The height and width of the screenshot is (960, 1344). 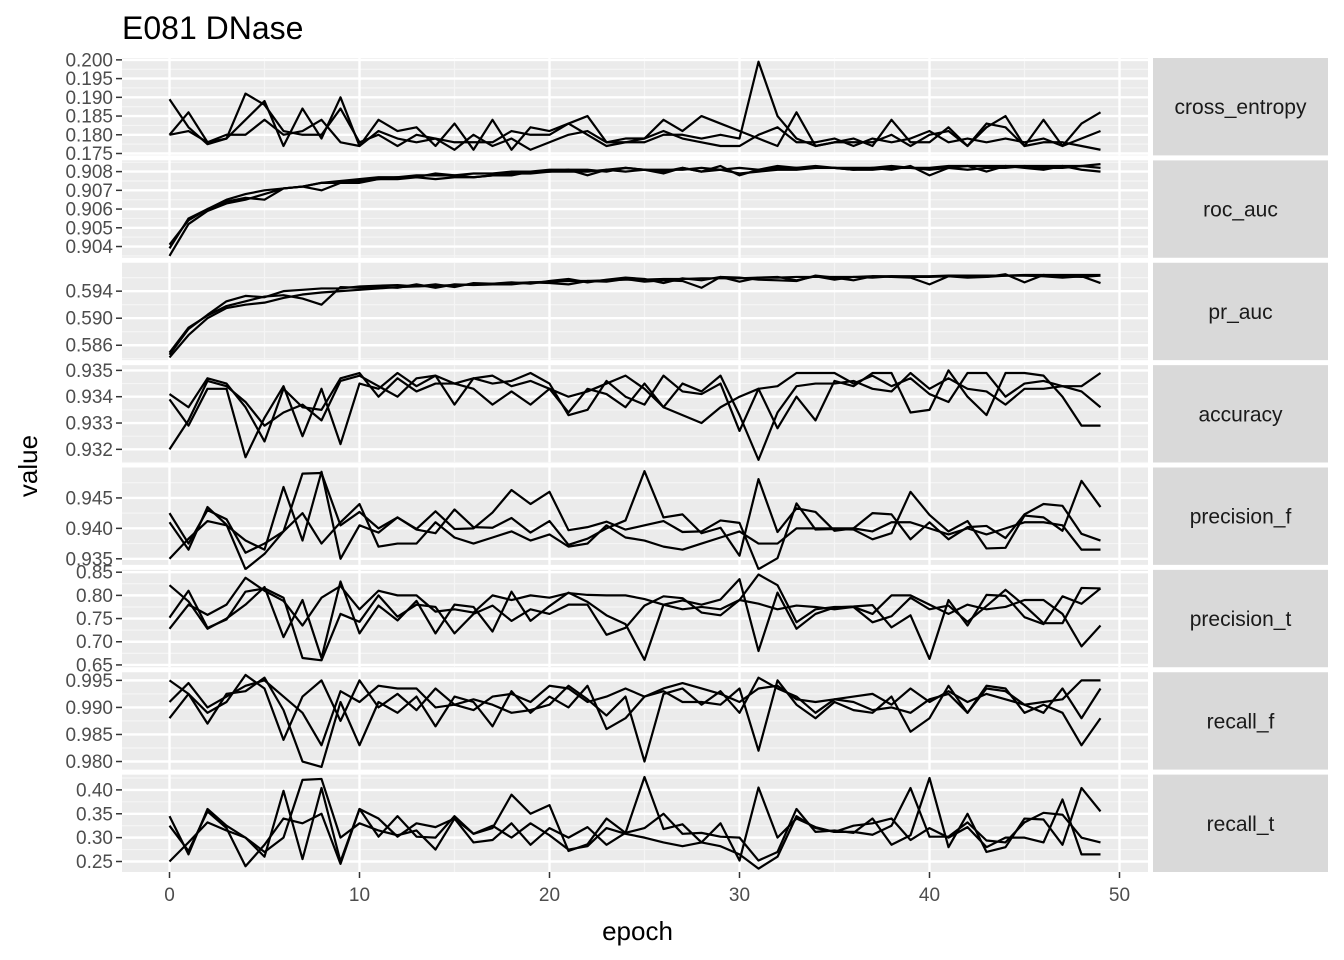 I want to click on y-tick-label: 0.590, so click(x=89, y=319).